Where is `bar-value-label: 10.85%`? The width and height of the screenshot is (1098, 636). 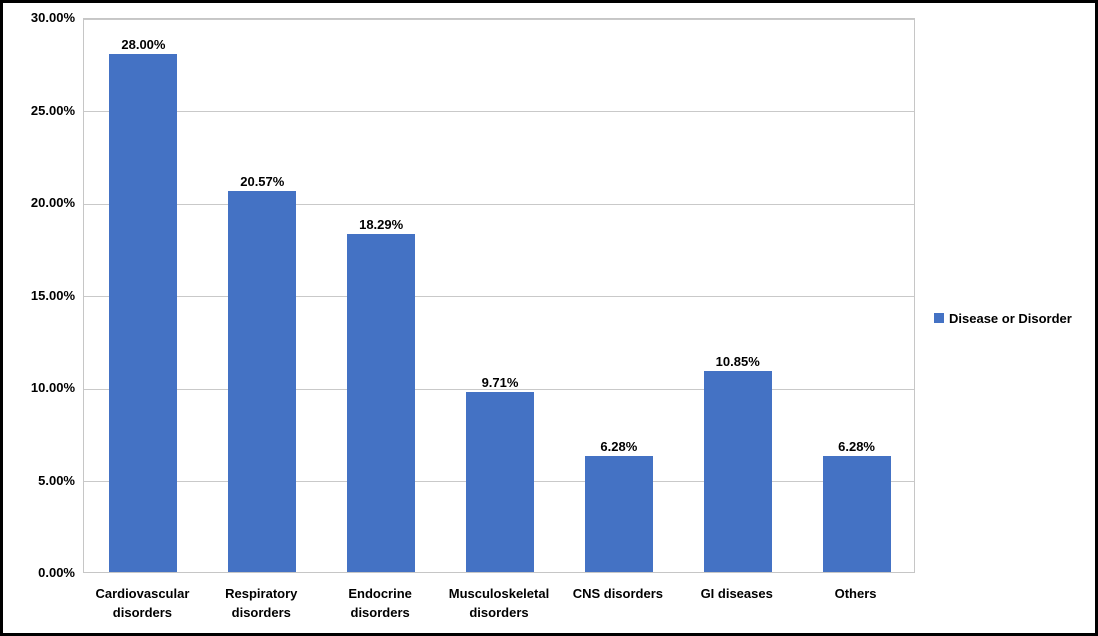 bar-value-label: 10.85% is located at coordinates (737, 362).